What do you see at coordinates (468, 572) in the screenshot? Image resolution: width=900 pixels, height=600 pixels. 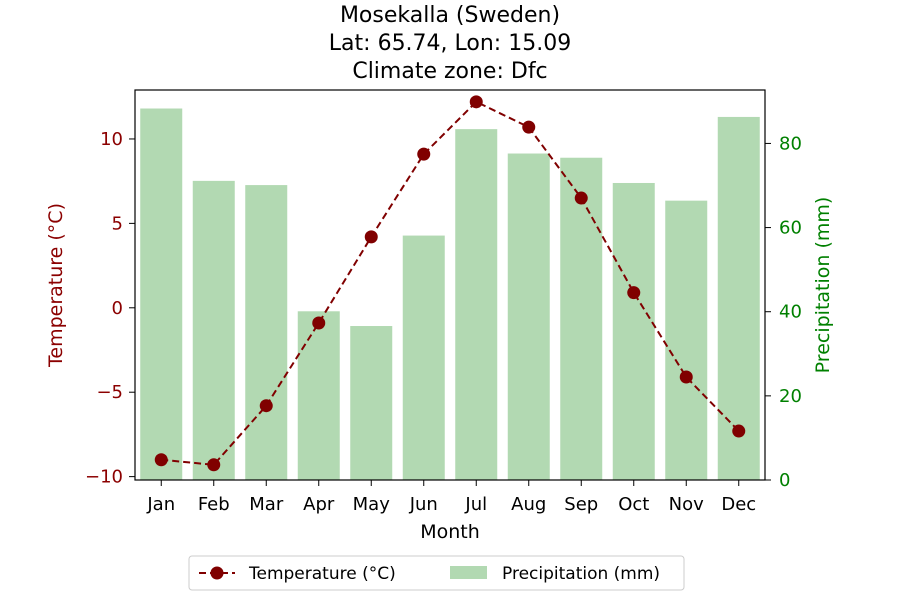 I see `legend-precipitation-swatch` at bounding box center [468, 572].